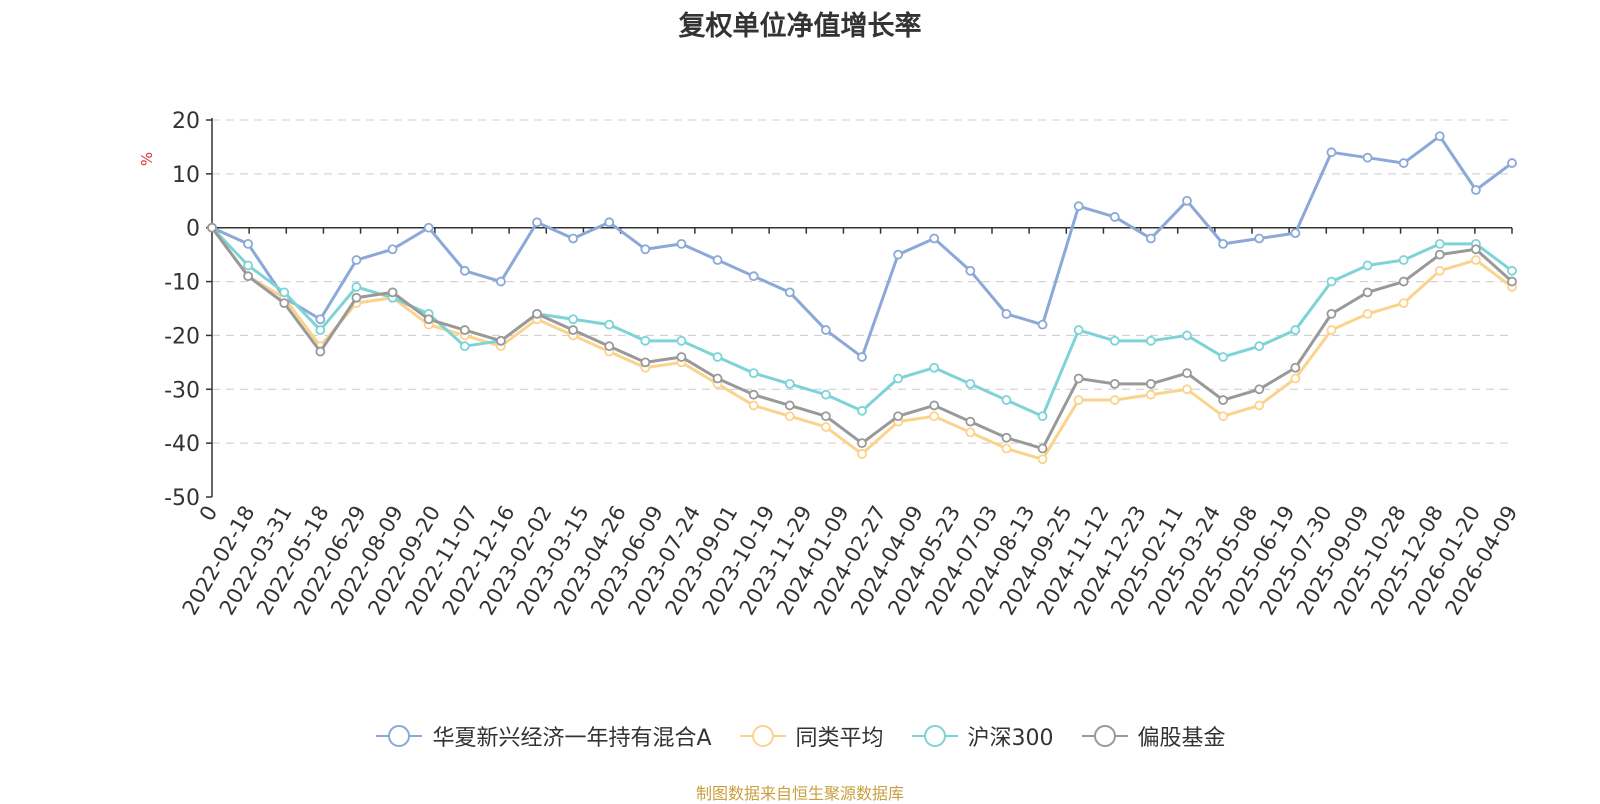 The width and height of the screenshot is (1600, 804). I want to click on y-tick-label: -50, so click(182, 498).